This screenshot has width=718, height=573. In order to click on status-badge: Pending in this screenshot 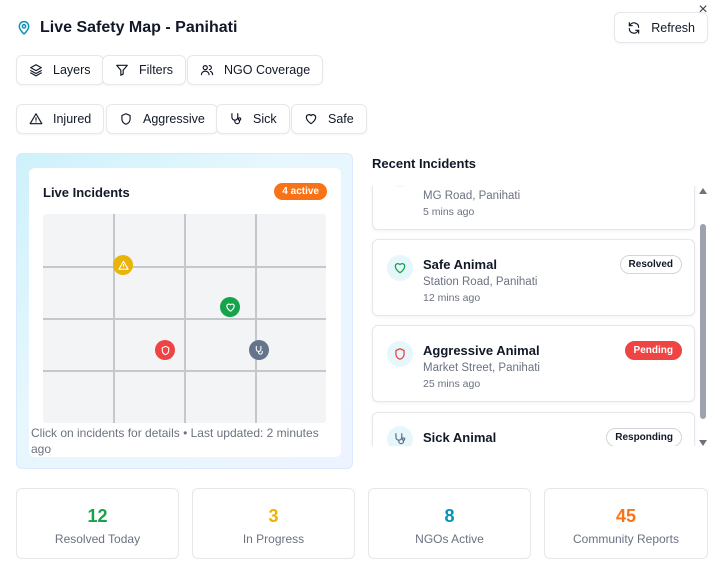, I will do `click(653, 350)`.